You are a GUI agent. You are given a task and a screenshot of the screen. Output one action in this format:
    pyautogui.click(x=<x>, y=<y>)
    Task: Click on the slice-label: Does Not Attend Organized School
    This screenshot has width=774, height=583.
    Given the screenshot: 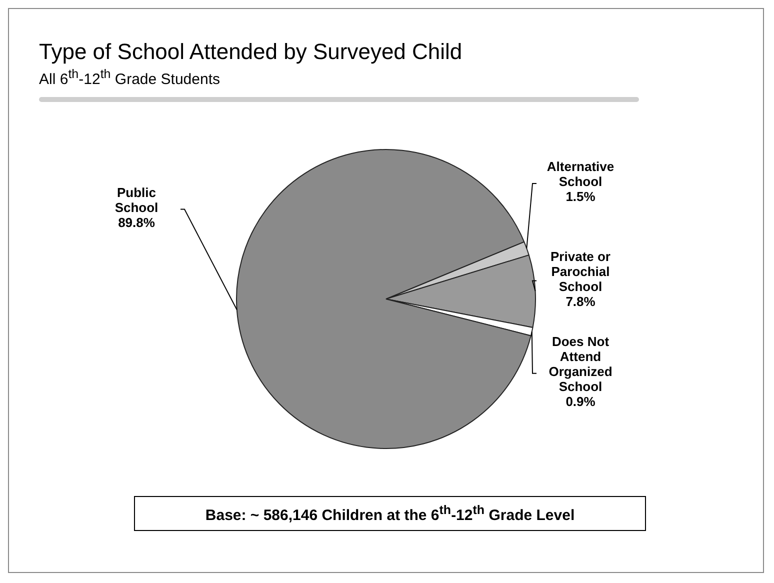 What is the action you would take?
    pyautogui.click(x=580, y=364)
    